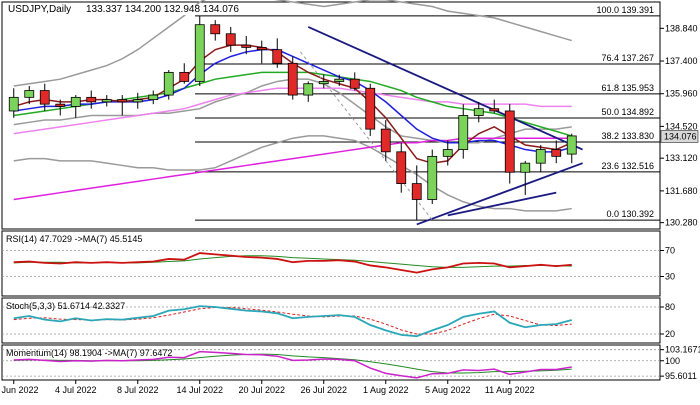 This screenshot has height=405, width=700. Describe the element at coordinates (386, 390) in the screenshot. I see `date-axis-label: 1 Aug 2022` at that location.